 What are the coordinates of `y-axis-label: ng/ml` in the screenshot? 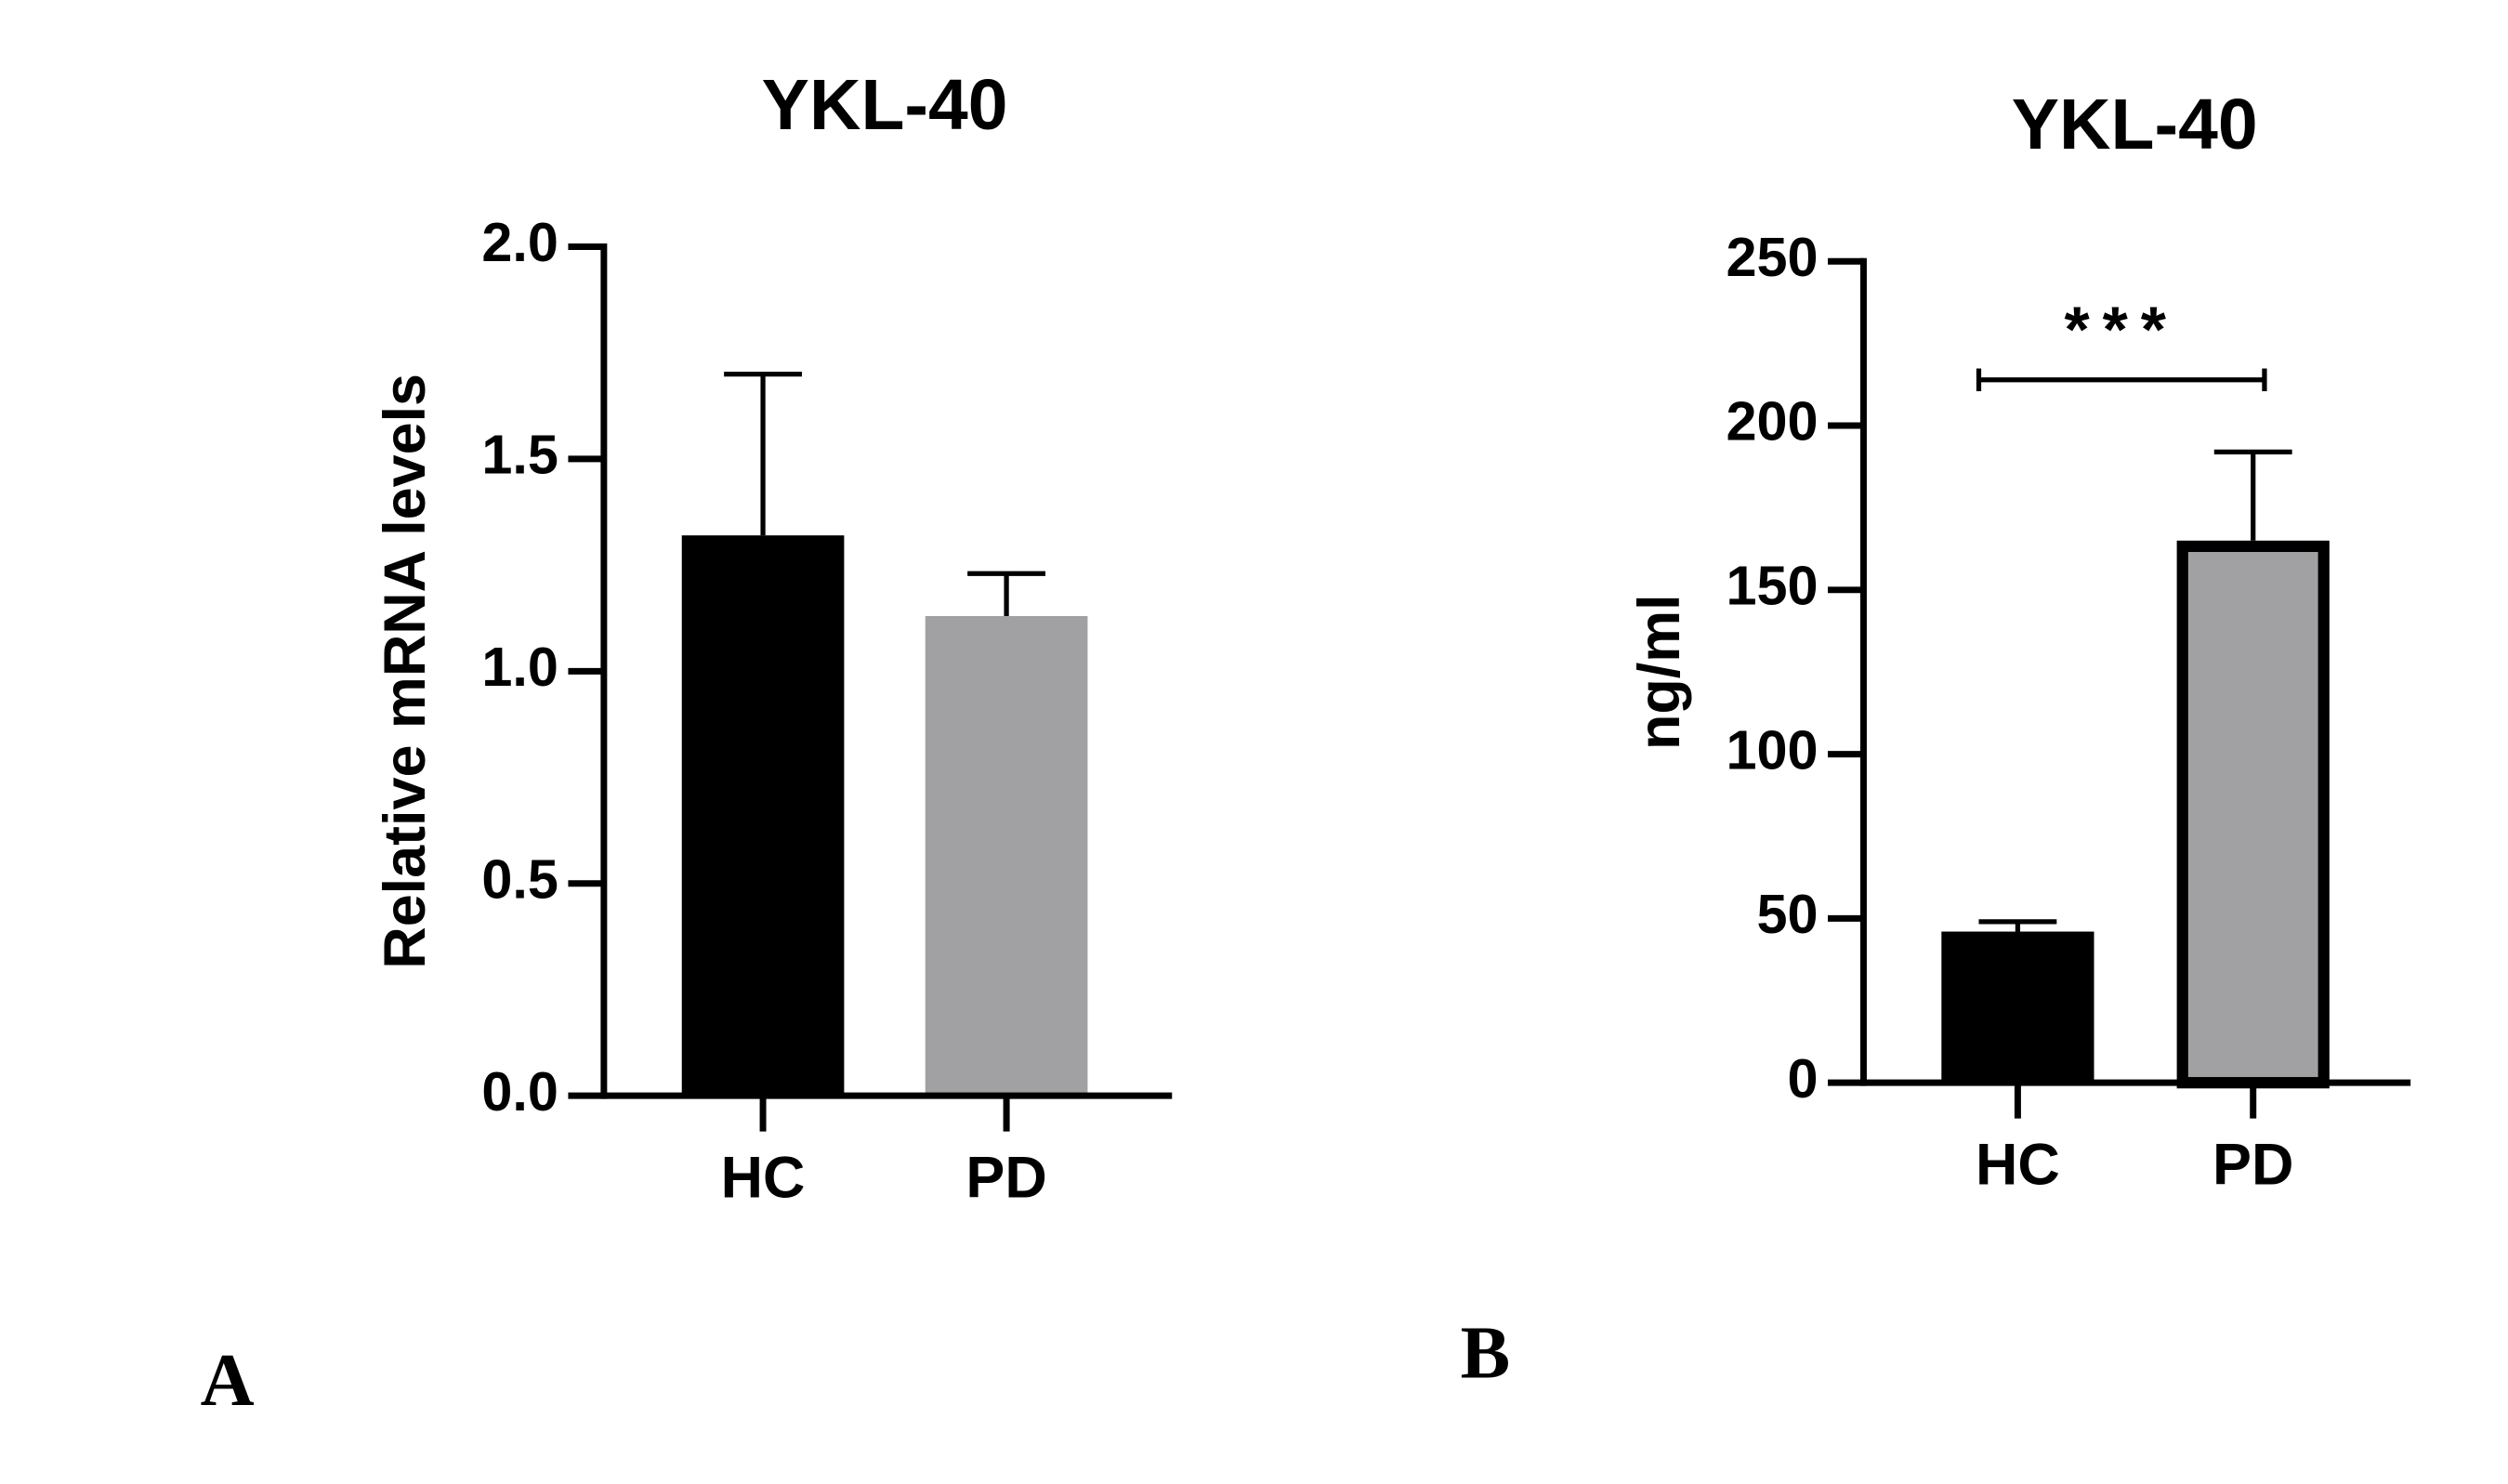 It's located at (1659, 672).